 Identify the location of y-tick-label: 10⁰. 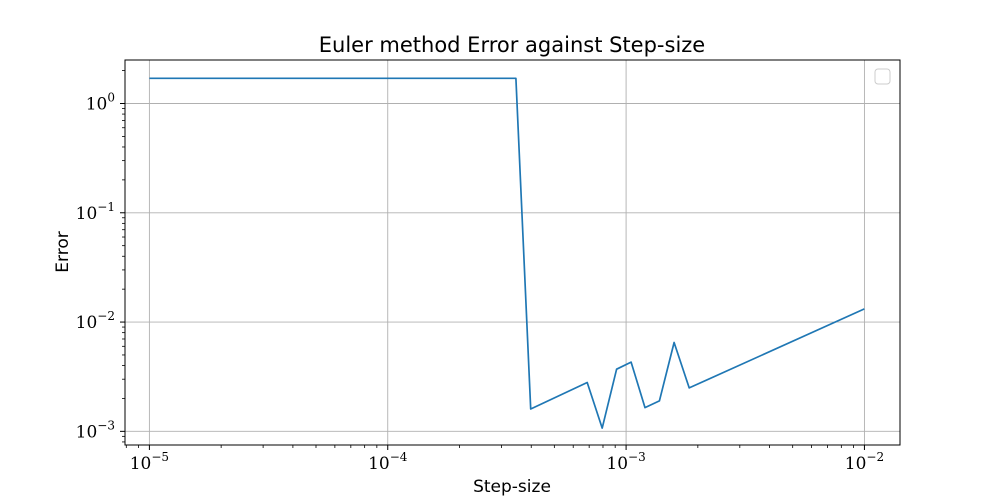
(100, 102).